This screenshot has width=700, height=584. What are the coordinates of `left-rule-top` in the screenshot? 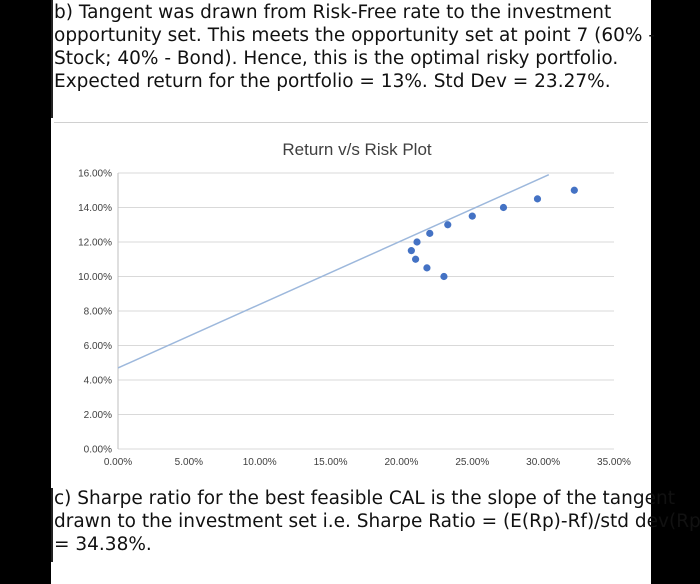 It's located at (52, 59).